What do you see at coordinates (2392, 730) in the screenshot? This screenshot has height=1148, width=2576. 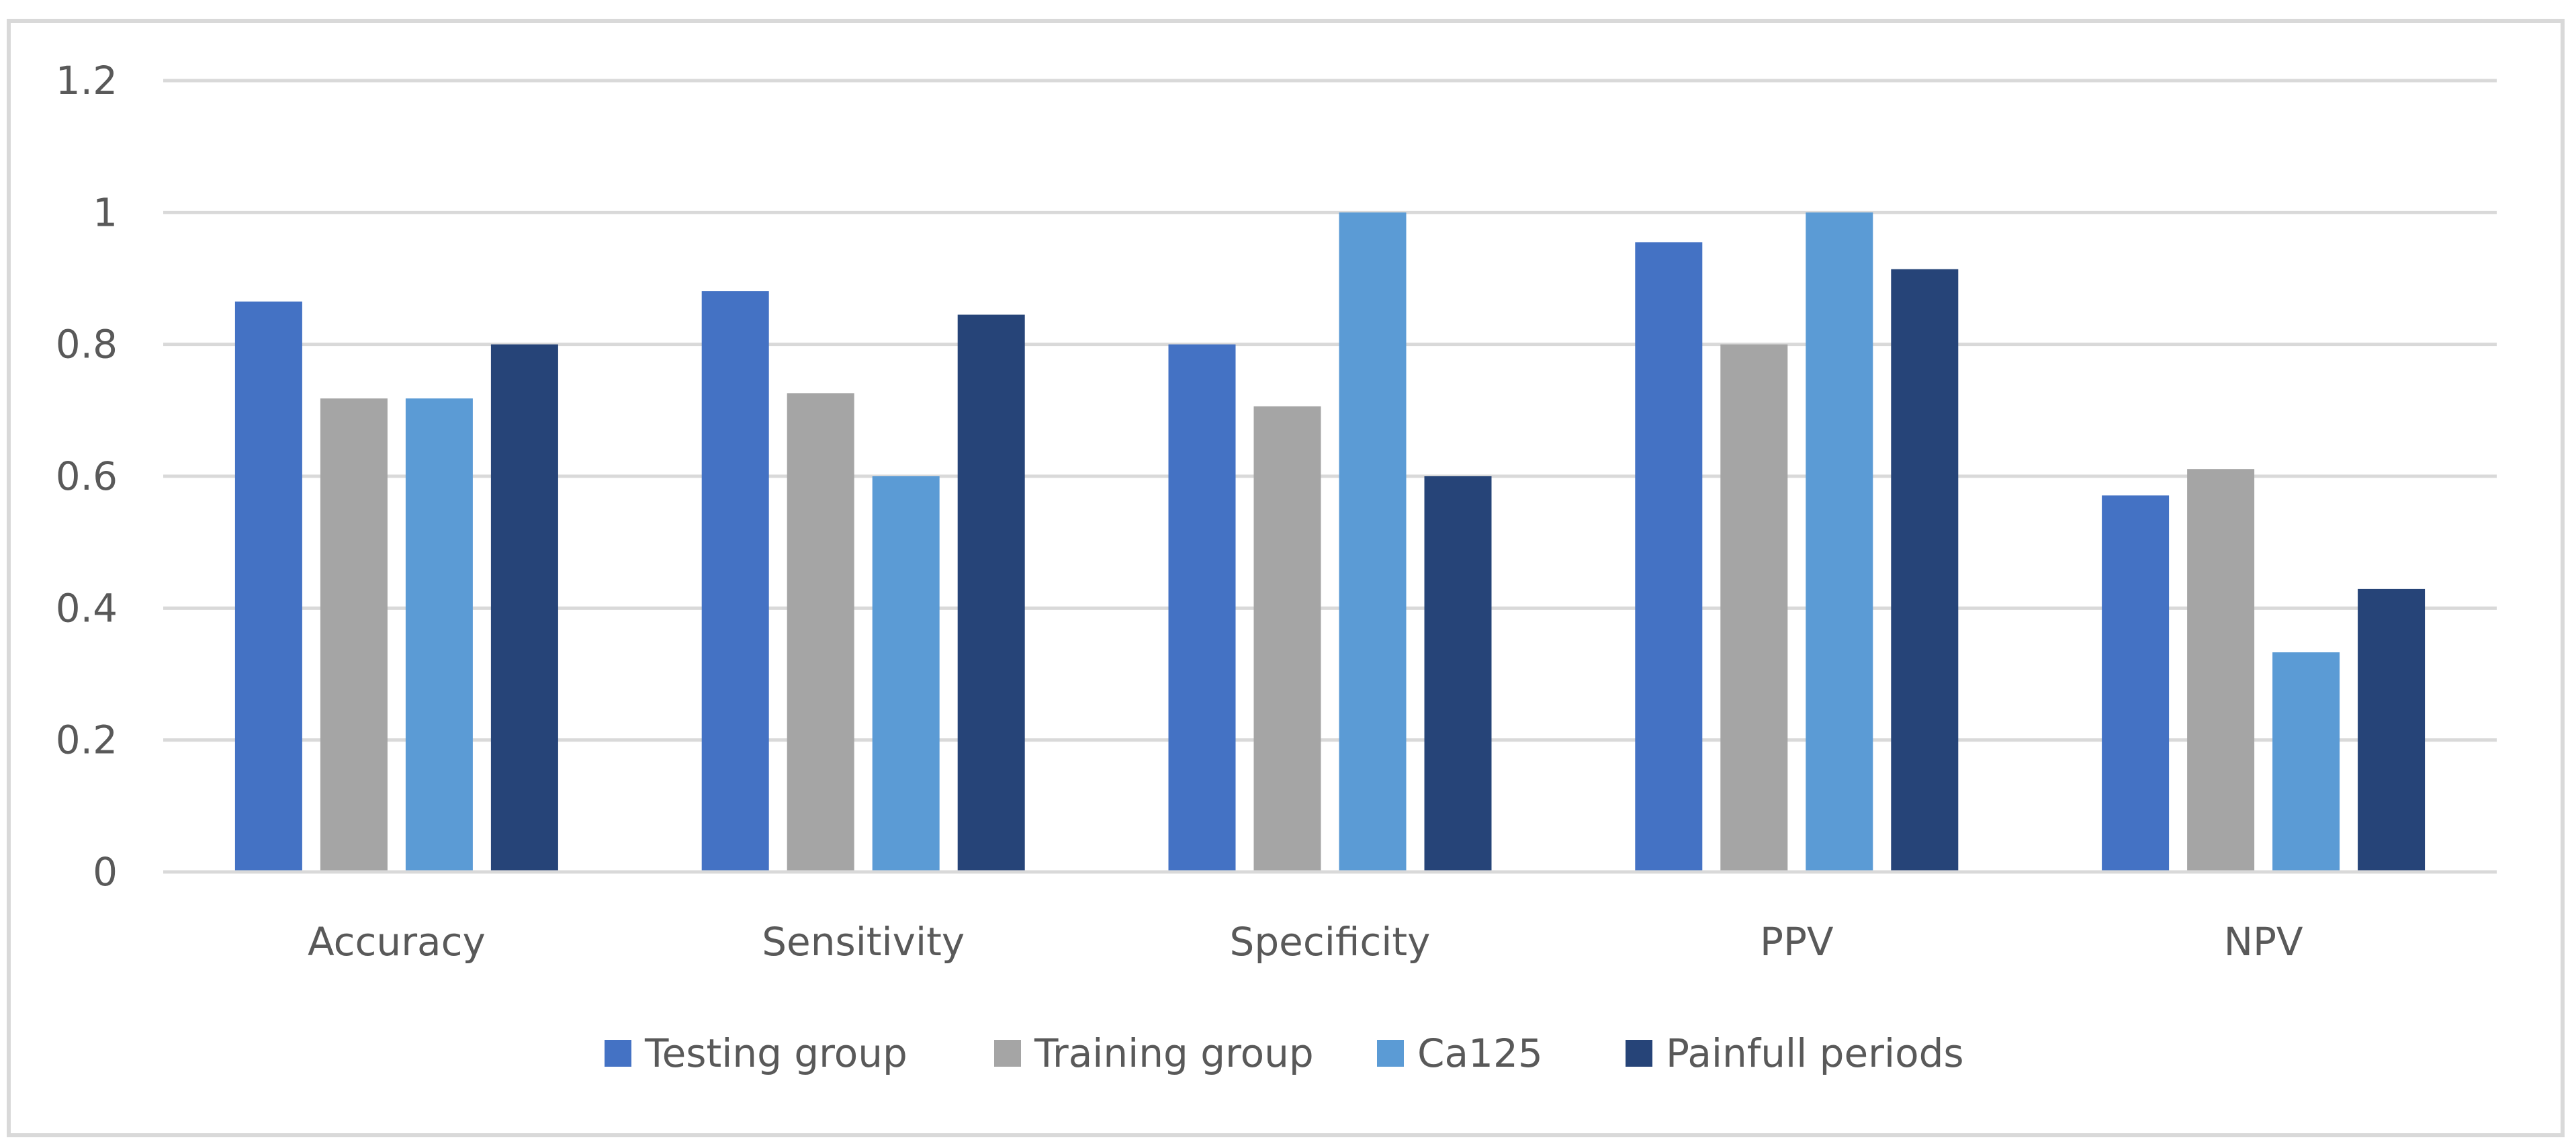 I see `bar-npv-painfull-periods` at bounding box center [2392, 730].